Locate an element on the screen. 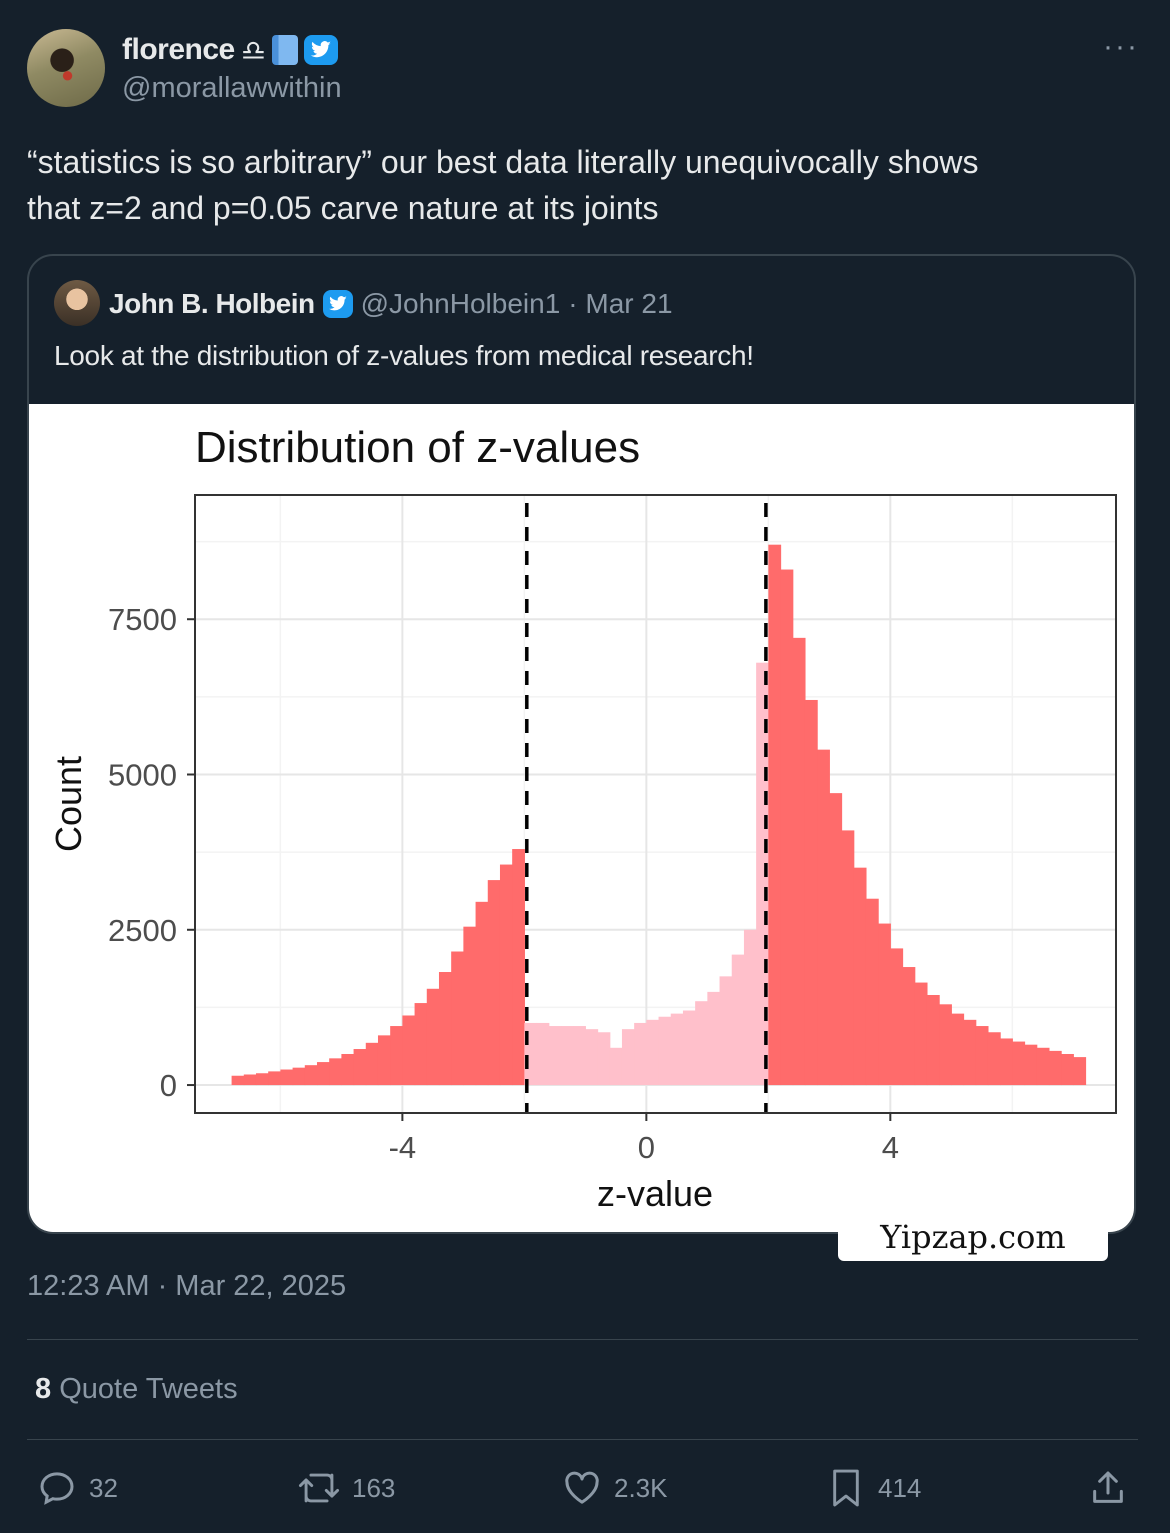 The width and height of the screenshot is (1170, 1533). x-tick-label: 4 is located at coordinates (890, 1147).